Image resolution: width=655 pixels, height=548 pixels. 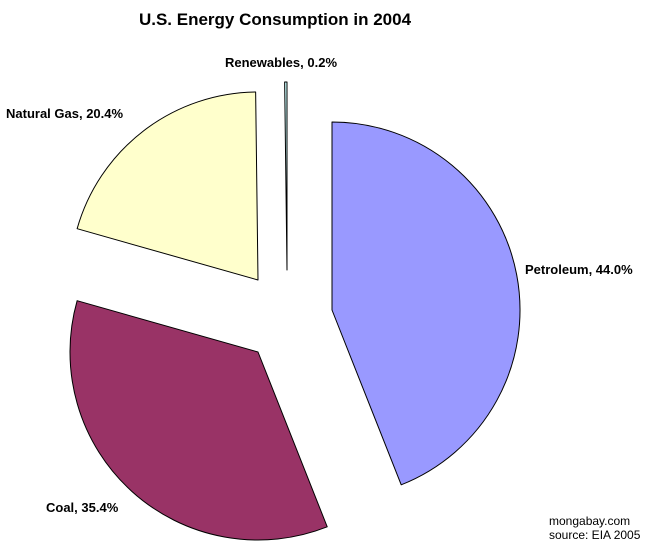 I want to click on slice-label-coal: Coal, 35.4%, so click(x=82, y=507).